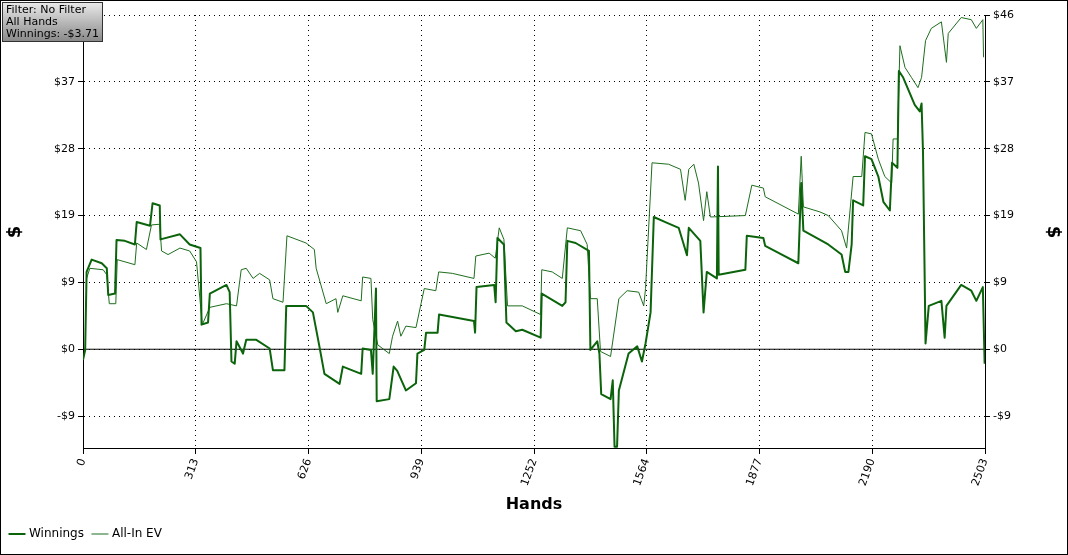  Describe the element at coordinates (32, 21) in the screenshot. I see `text: All Hands` at that location.